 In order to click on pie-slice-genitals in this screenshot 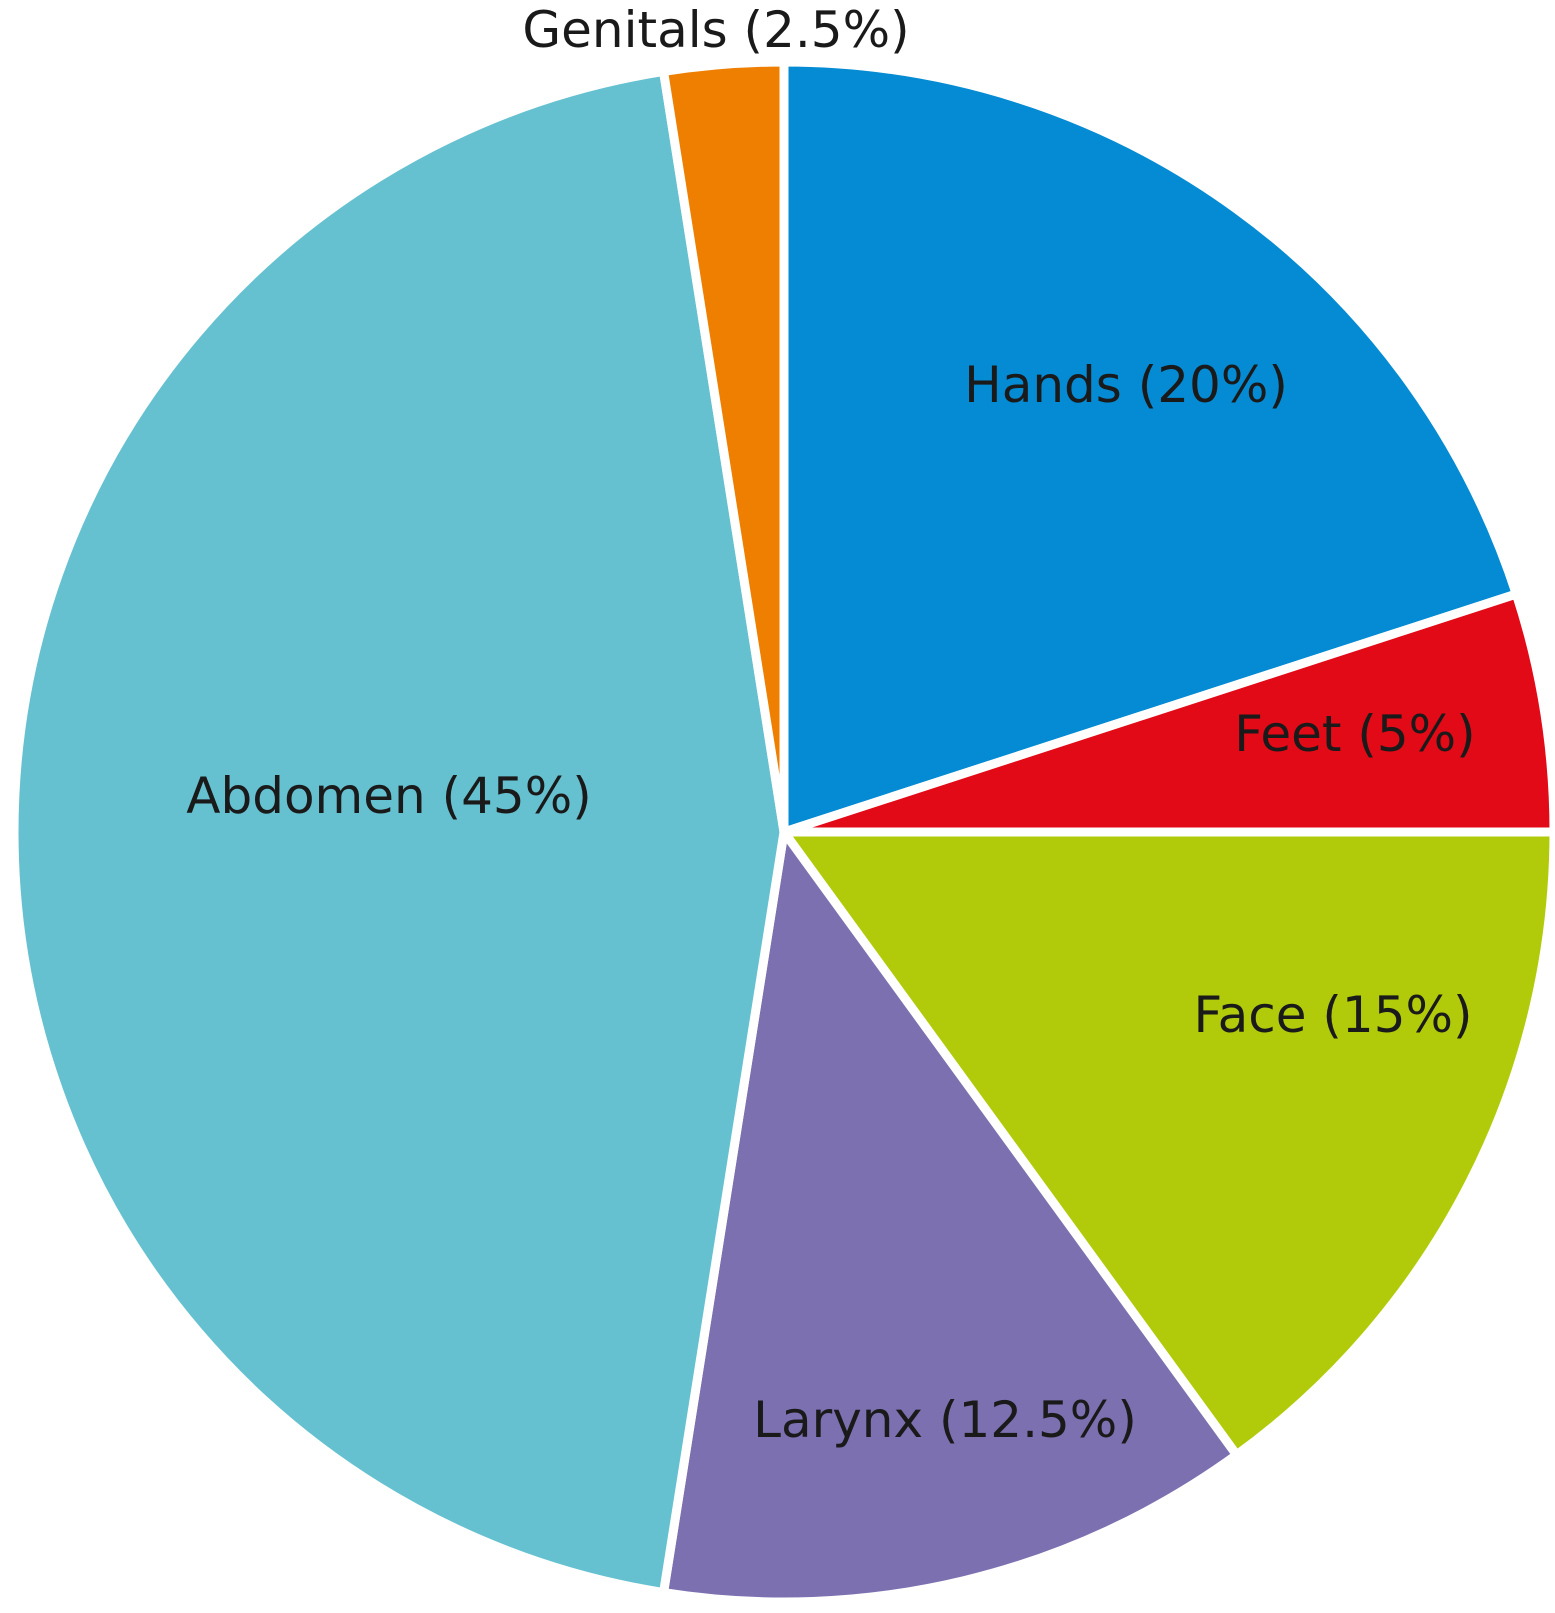, I will do `click(723, 445)`.